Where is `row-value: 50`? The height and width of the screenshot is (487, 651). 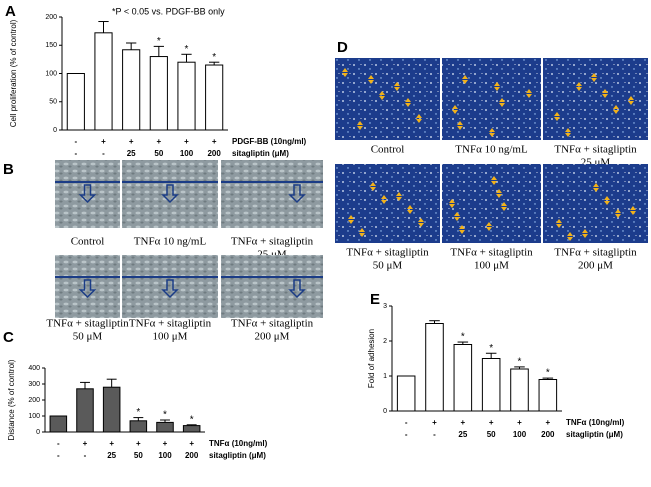 row-value: 50 is located at coordinates (138, 455).